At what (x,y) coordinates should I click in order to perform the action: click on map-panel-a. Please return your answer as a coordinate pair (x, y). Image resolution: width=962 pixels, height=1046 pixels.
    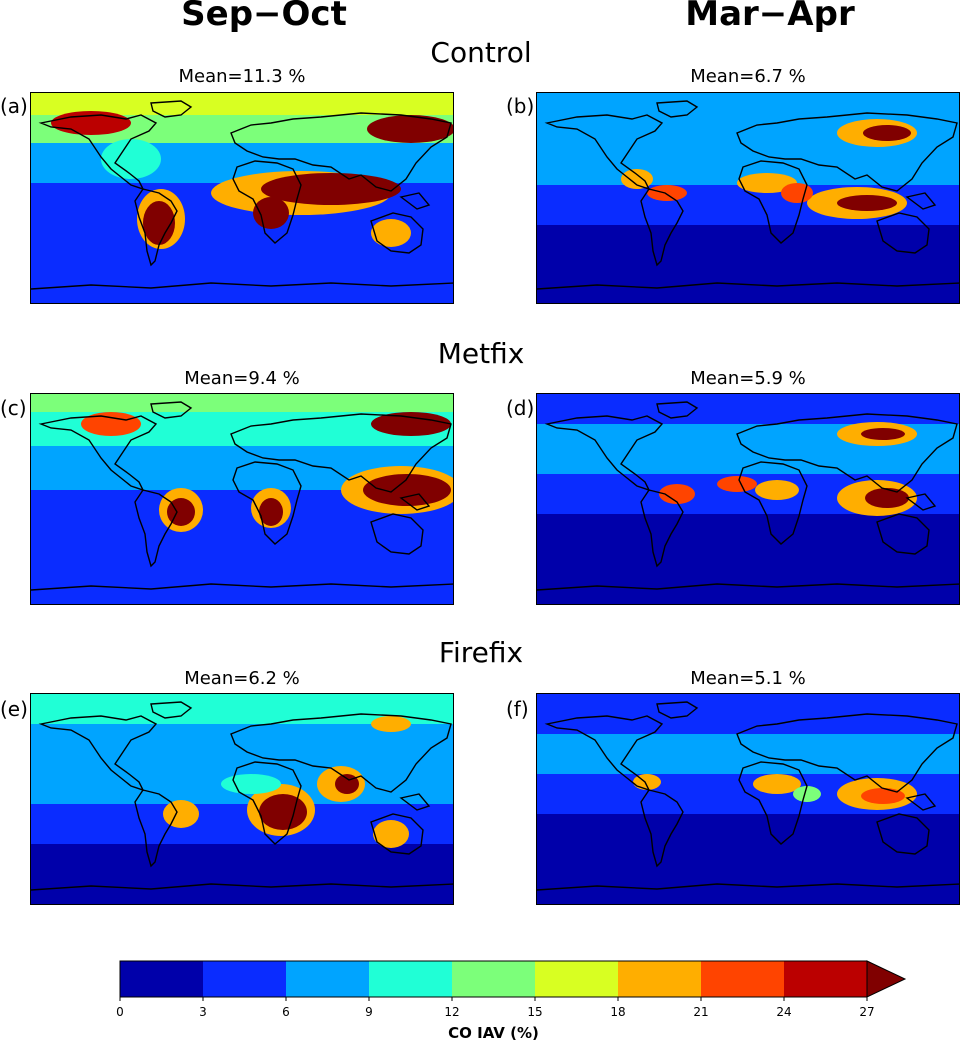
    Looking at the image, I should click on (242, 198).